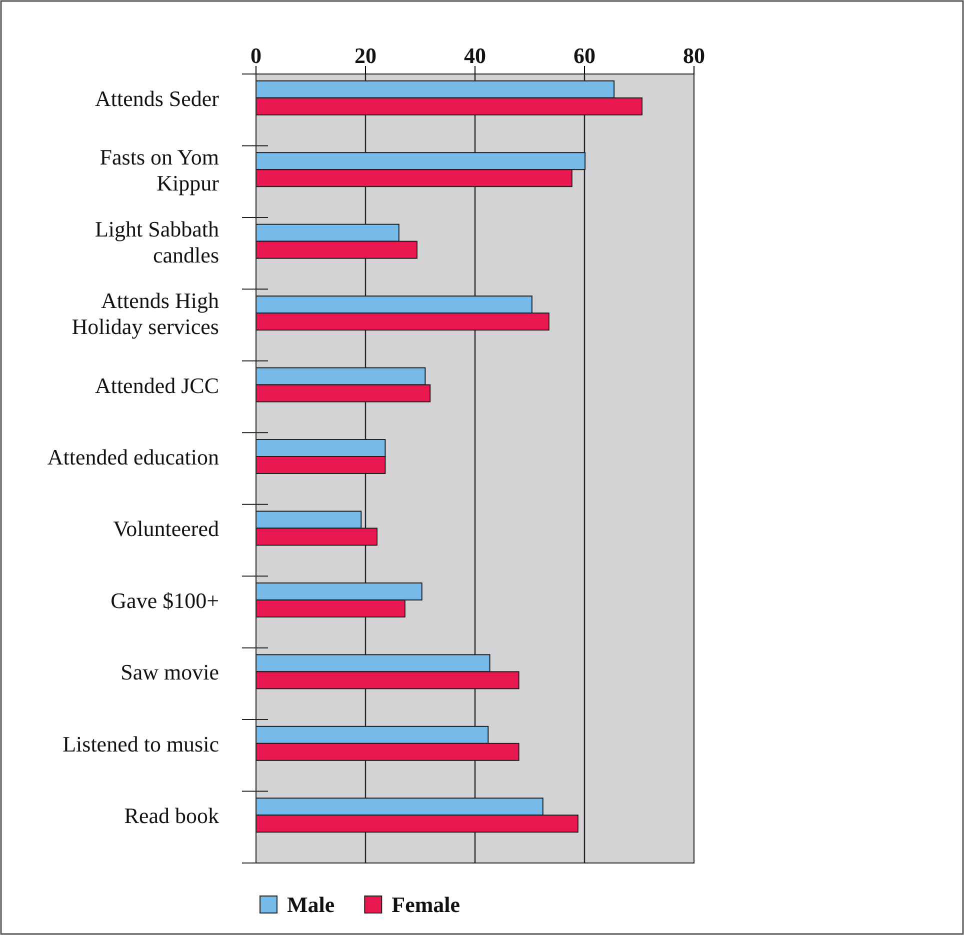 This screenshot has height=935, width=964. Describe the element at coordinates (156, 242) in the screenshot. I see `y-tick-label: Light Sabbath candles` at that location.